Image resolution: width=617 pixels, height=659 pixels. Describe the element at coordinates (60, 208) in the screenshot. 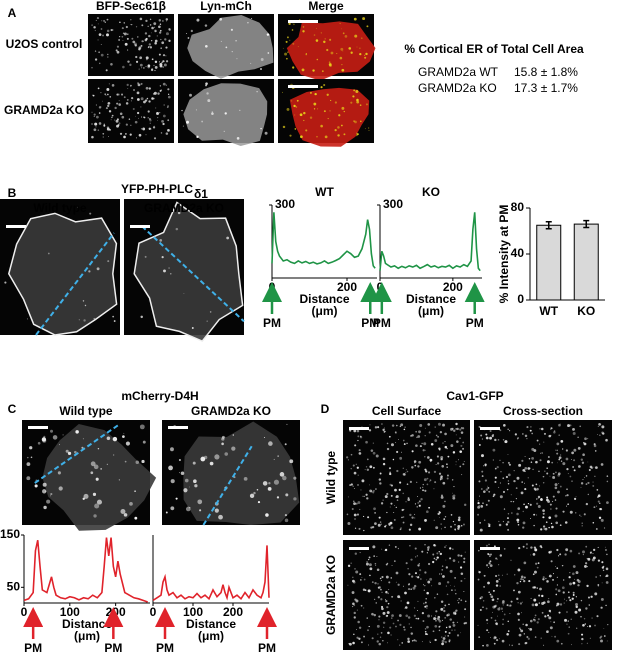

I see `image-label: Wild type` at that location.